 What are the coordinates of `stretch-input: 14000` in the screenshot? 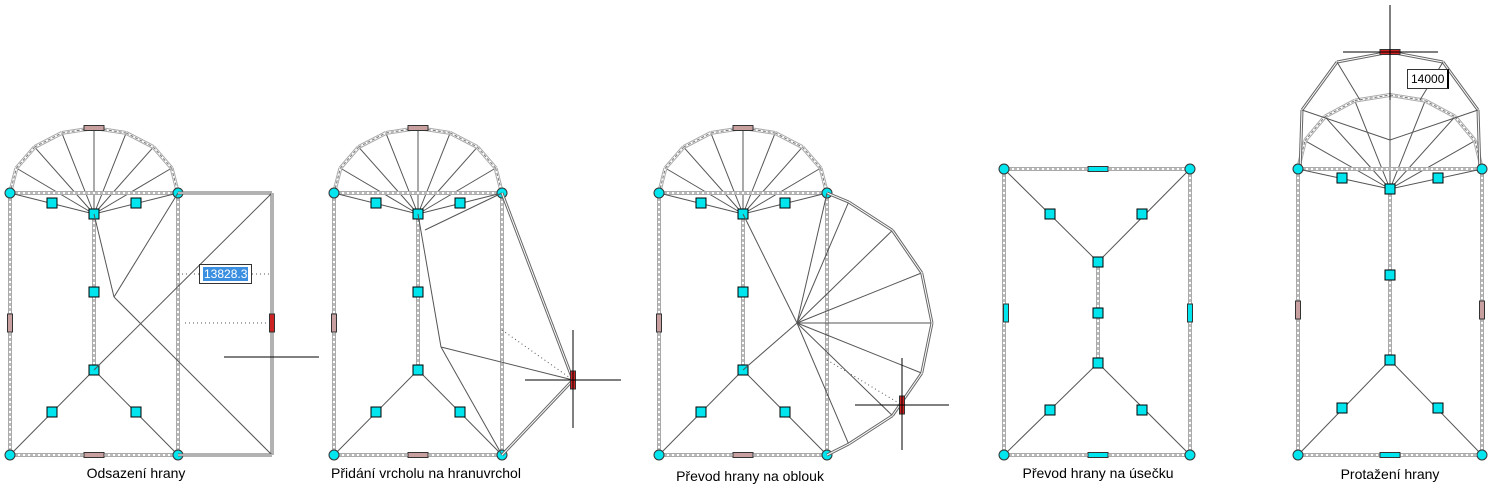 It's located at (1428, 79).